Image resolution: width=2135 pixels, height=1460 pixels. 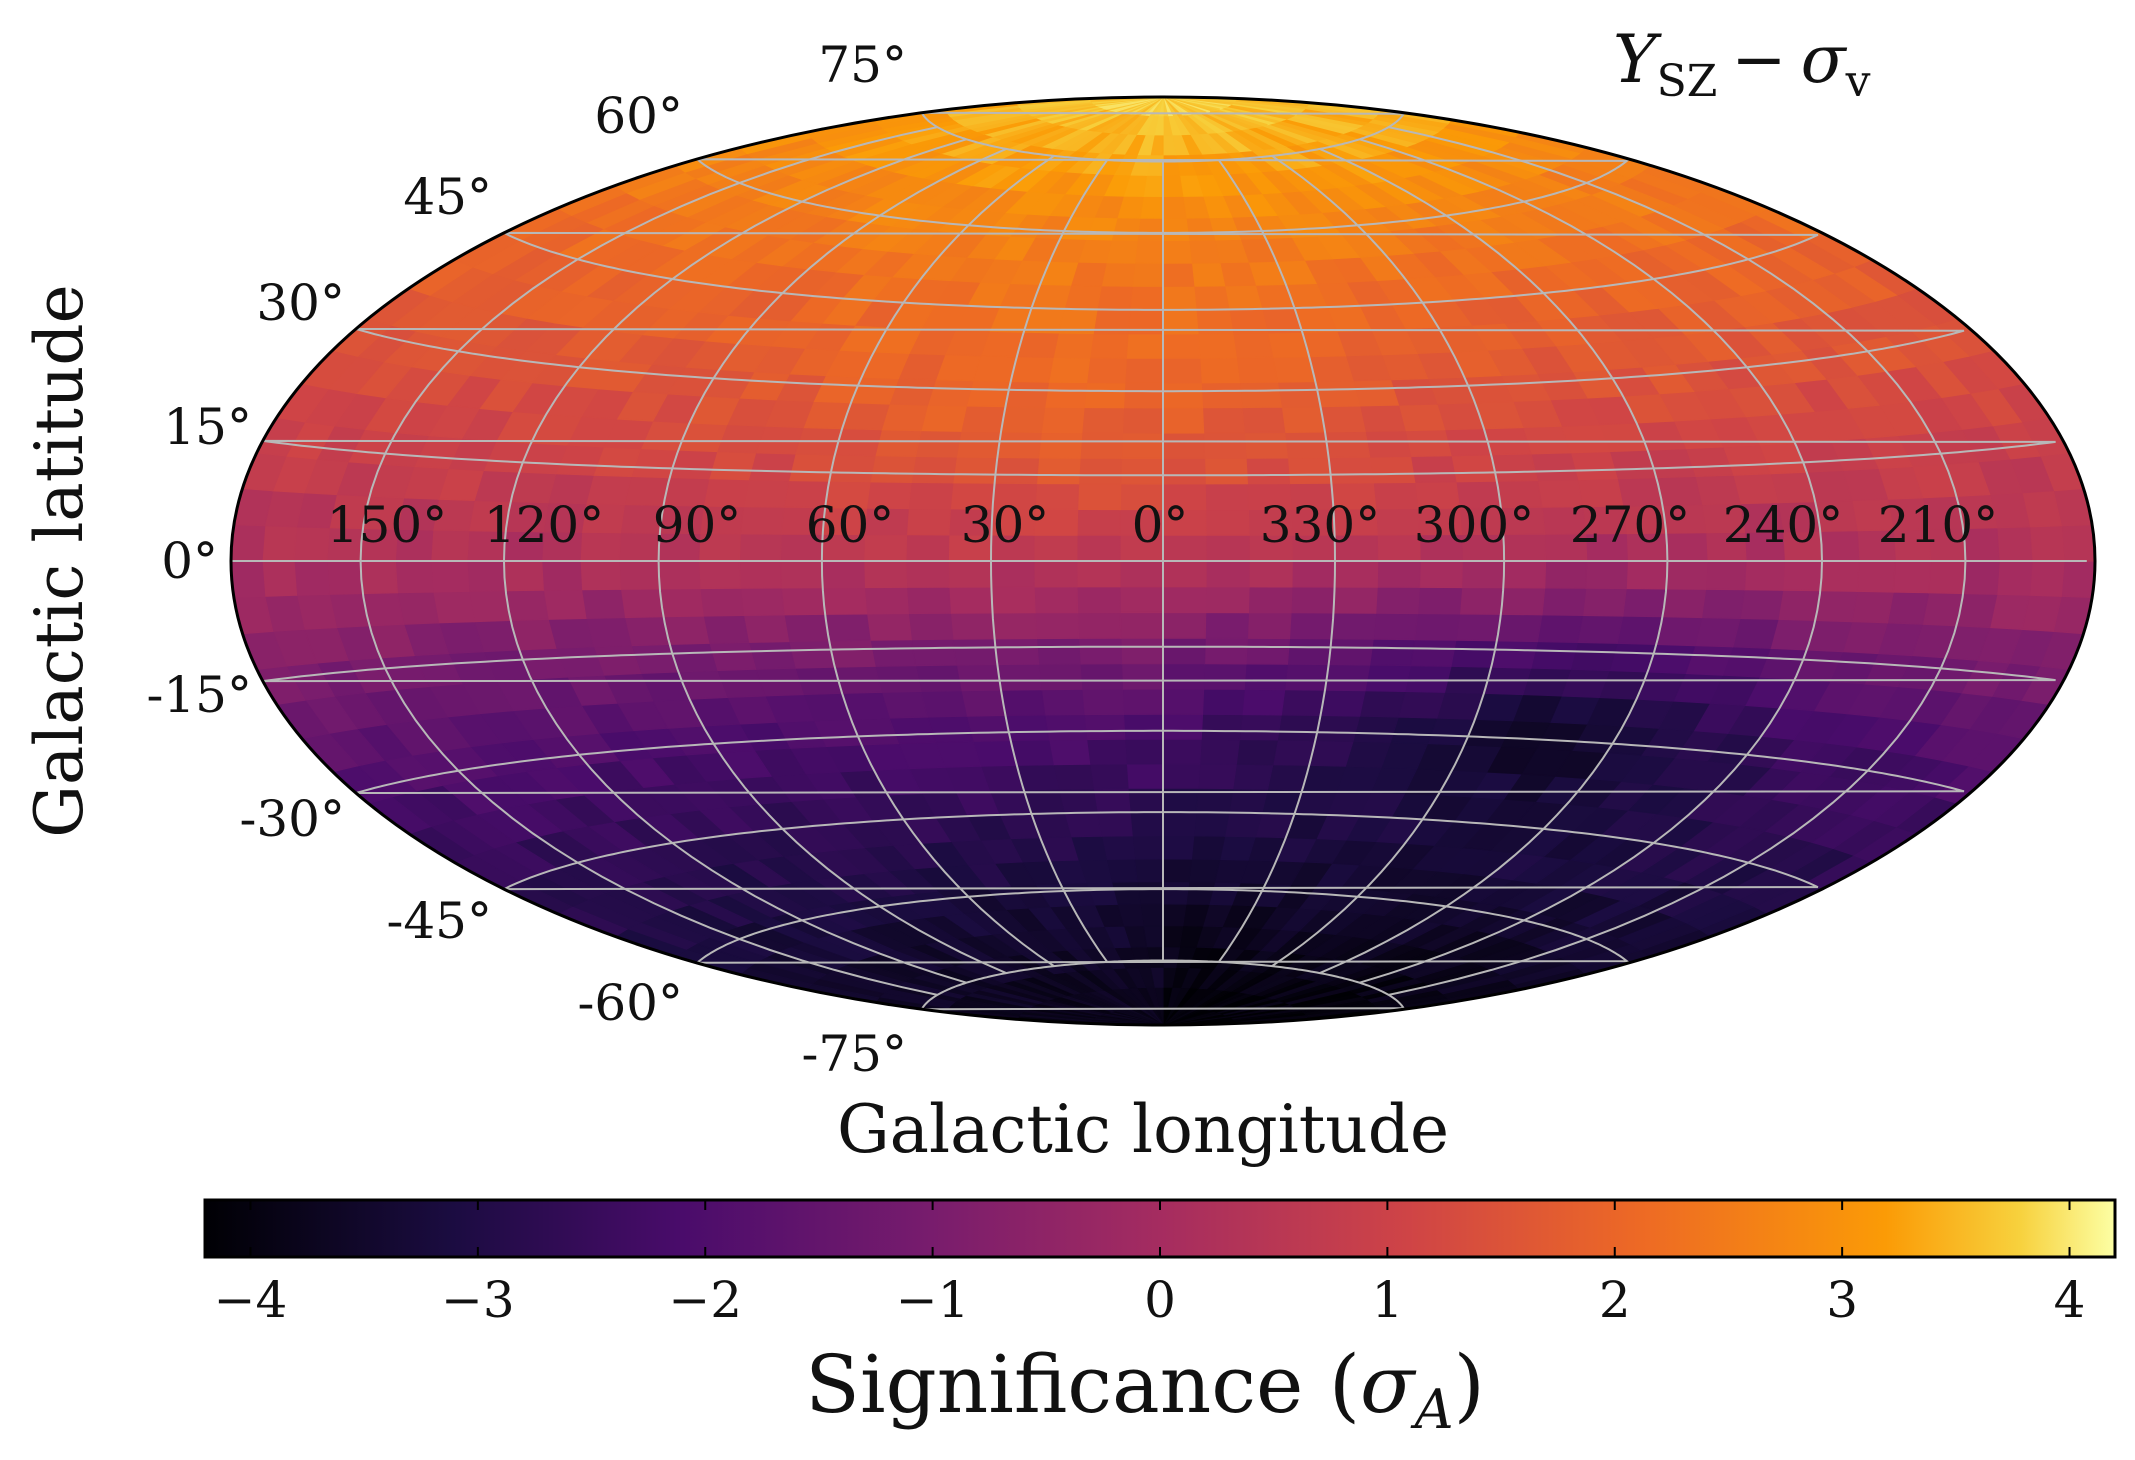 What do you see at coordinates (387, 525) in the screenshot?
I see `lon-tick-150: 150°` at bounding box center [387, 525].